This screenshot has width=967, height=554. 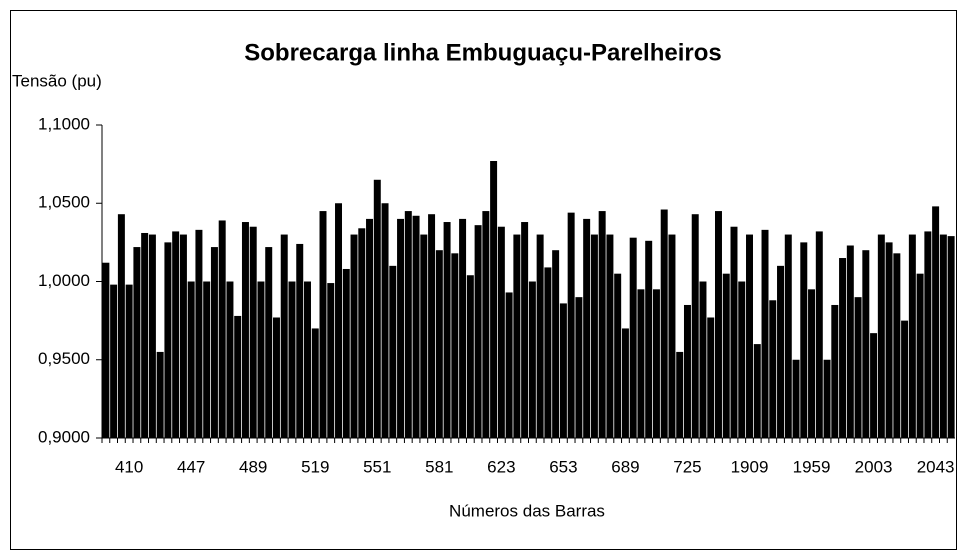 I want to click on y-tick-label: 0,9000, so click(x=64, y=436).